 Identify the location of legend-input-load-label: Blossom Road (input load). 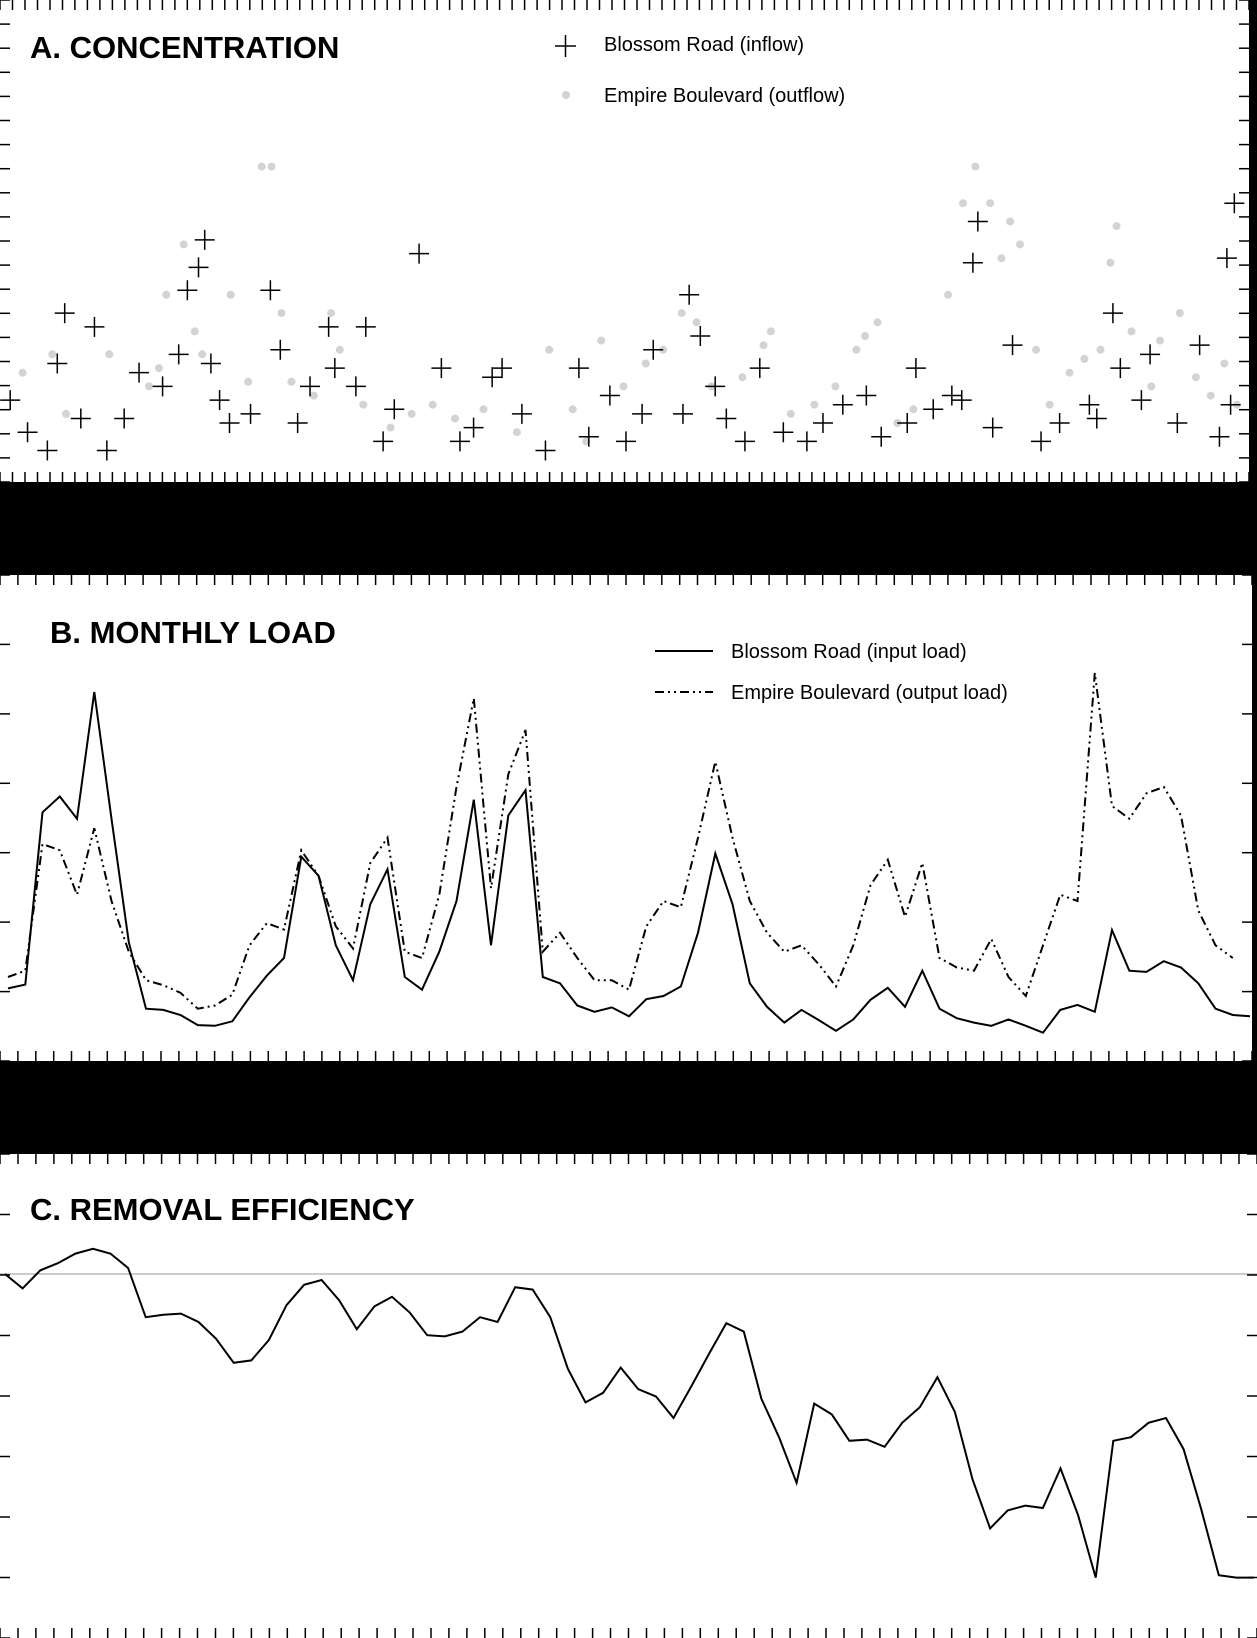
(849, 652).